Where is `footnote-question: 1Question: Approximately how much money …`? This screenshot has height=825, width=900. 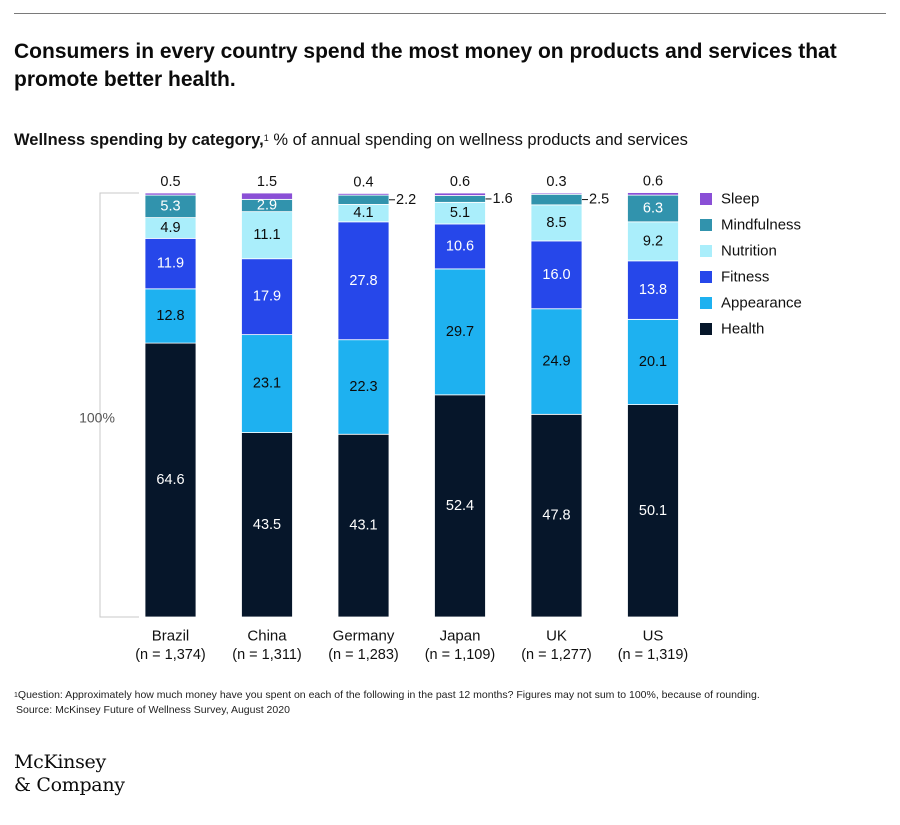
footnote-question: 1Question: Approximately how much money … is located at coordinates (451, 695).